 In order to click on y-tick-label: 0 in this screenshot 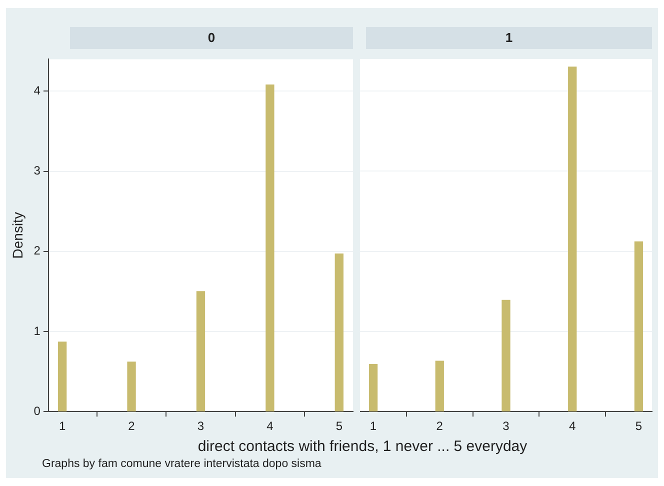, I will do `click(37, 411)`.